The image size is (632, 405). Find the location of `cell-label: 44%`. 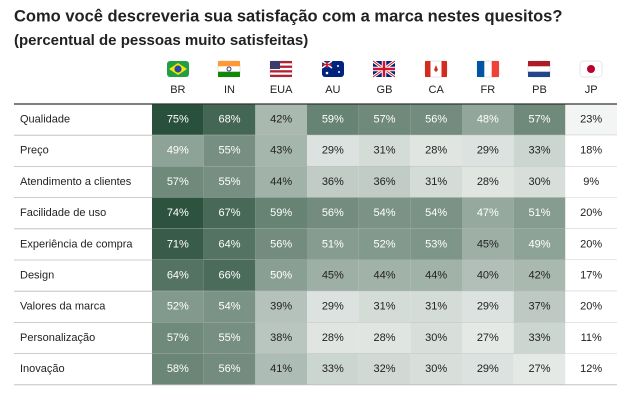

cell-label: 44% is located at coordinates (384, 276).